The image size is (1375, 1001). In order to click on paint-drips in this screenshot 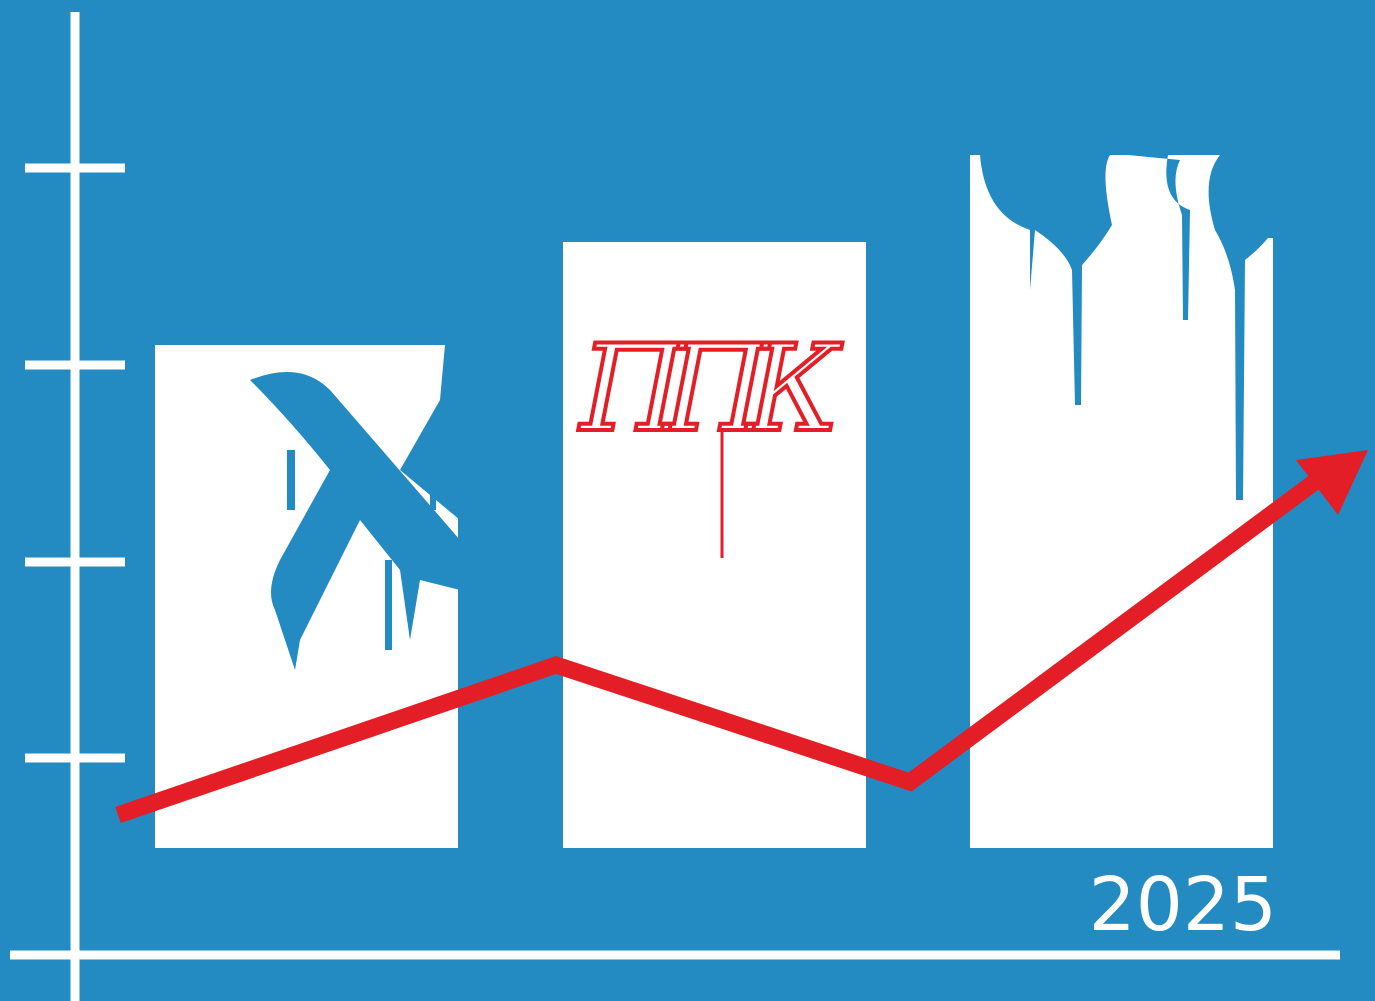, I will do `click(1126, 327)`.